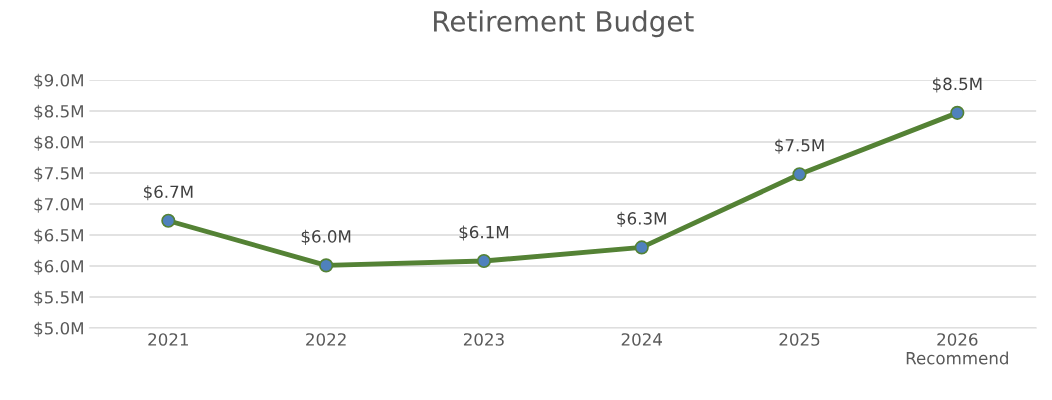  Describe the element at coordinates (326, 237) in the screenshot. I see `data-label: $6.0M` at that location.